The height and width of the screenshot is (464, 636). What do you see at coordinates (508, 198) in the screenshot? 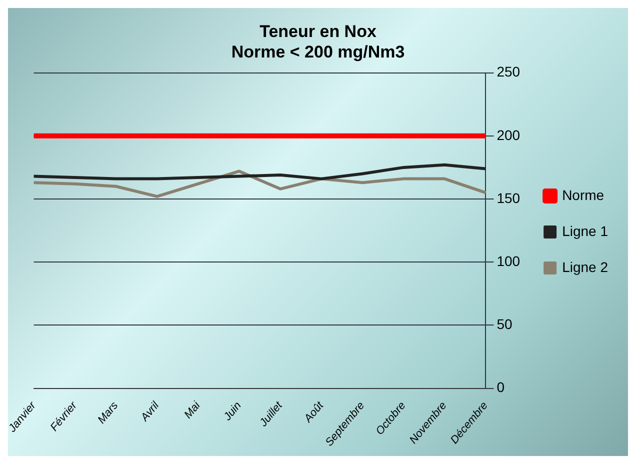
I see `y-tick-label: 150` at bounding box center [508, 198].